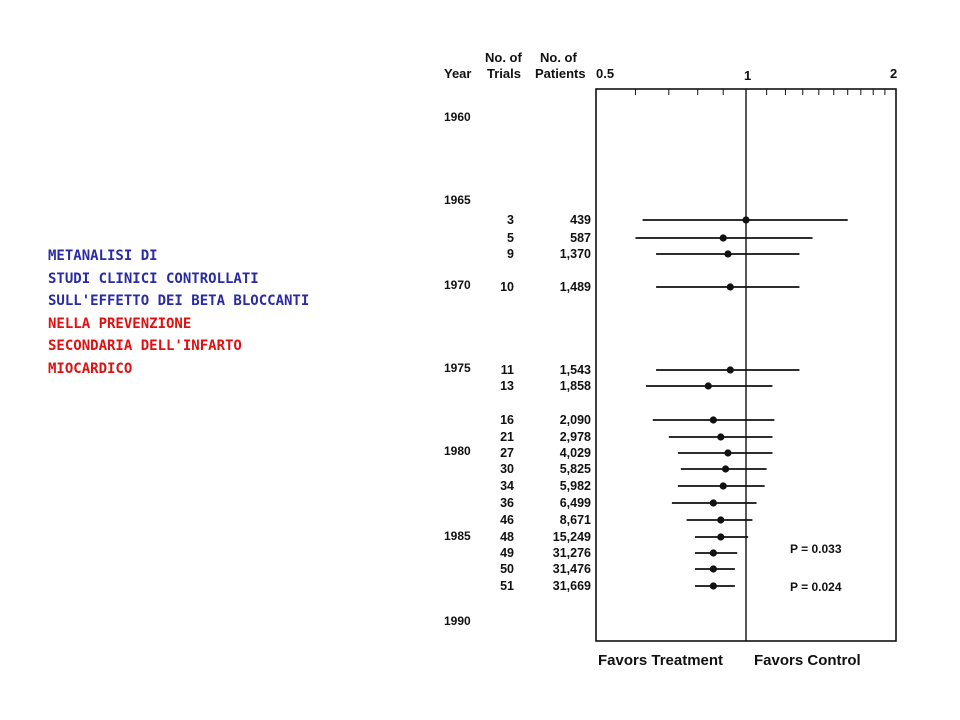 The width and height of the screenshot is (960, 720). What do you see at coordinates (507, 503) in the screenshot?
I see `row-trials-label: 36` at bounding box center [507, 503].